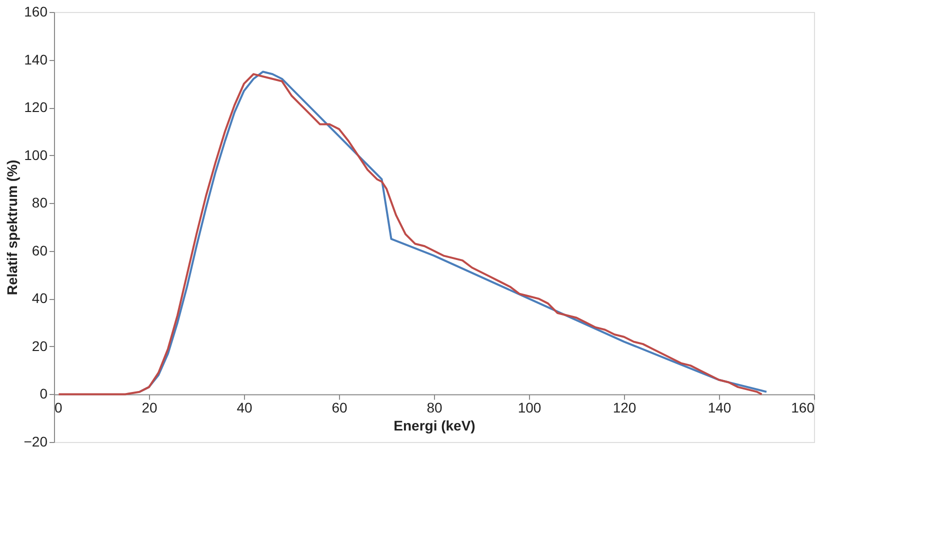 Image resolution: width=925 pixels, height=554 pixels. Describe the element at coordinates (434, 408) in the screenshot. I see `x-tick-label: 80` at that location.